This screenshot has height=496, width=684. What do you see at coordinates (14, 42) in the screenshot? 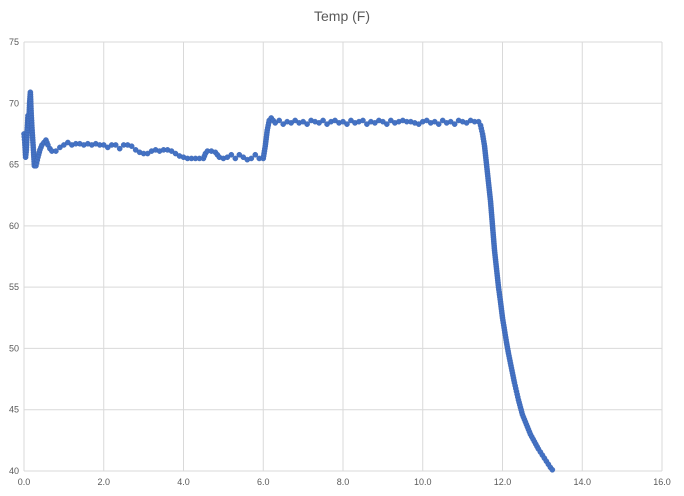
I see `y-tick-label: 75` at bounding box center [14, 42].